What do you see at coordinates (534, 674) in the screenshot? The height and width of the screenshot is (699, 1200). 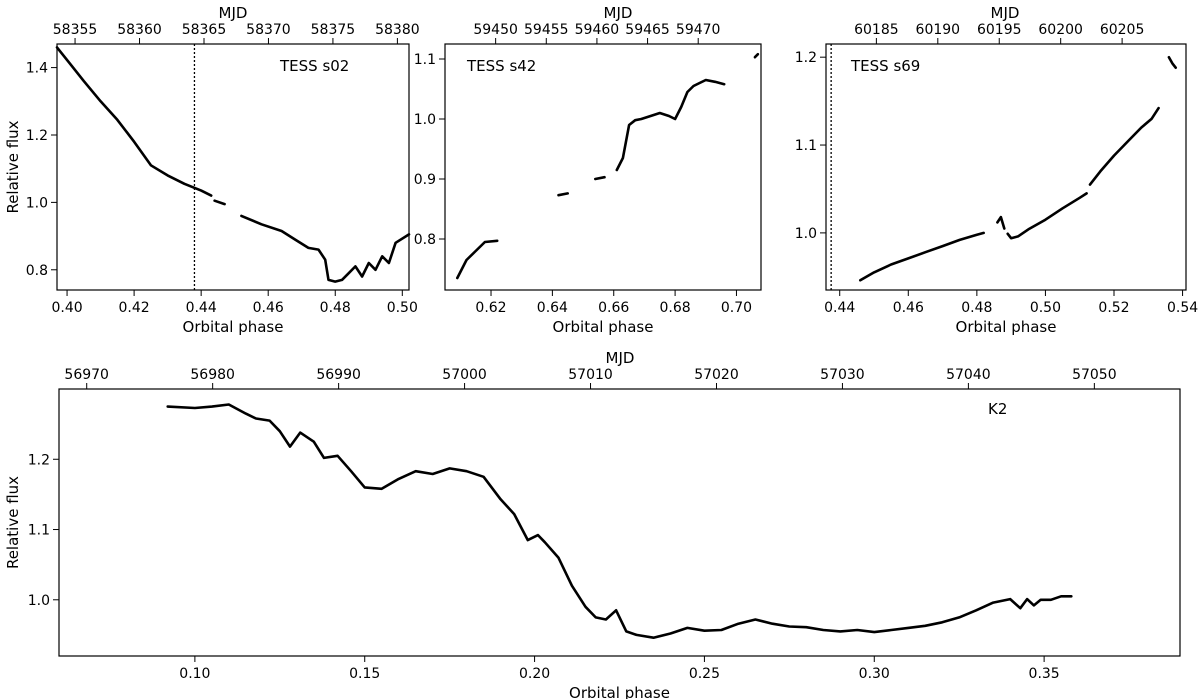 I see `x-tick-label: 0.20` at bounding box center [534, 674].